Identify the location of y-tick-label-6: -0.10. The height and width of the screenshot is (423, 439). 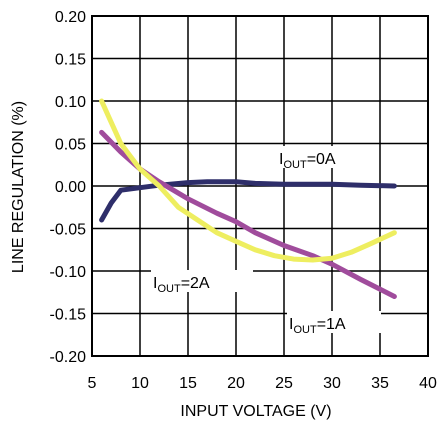
(68, 272).